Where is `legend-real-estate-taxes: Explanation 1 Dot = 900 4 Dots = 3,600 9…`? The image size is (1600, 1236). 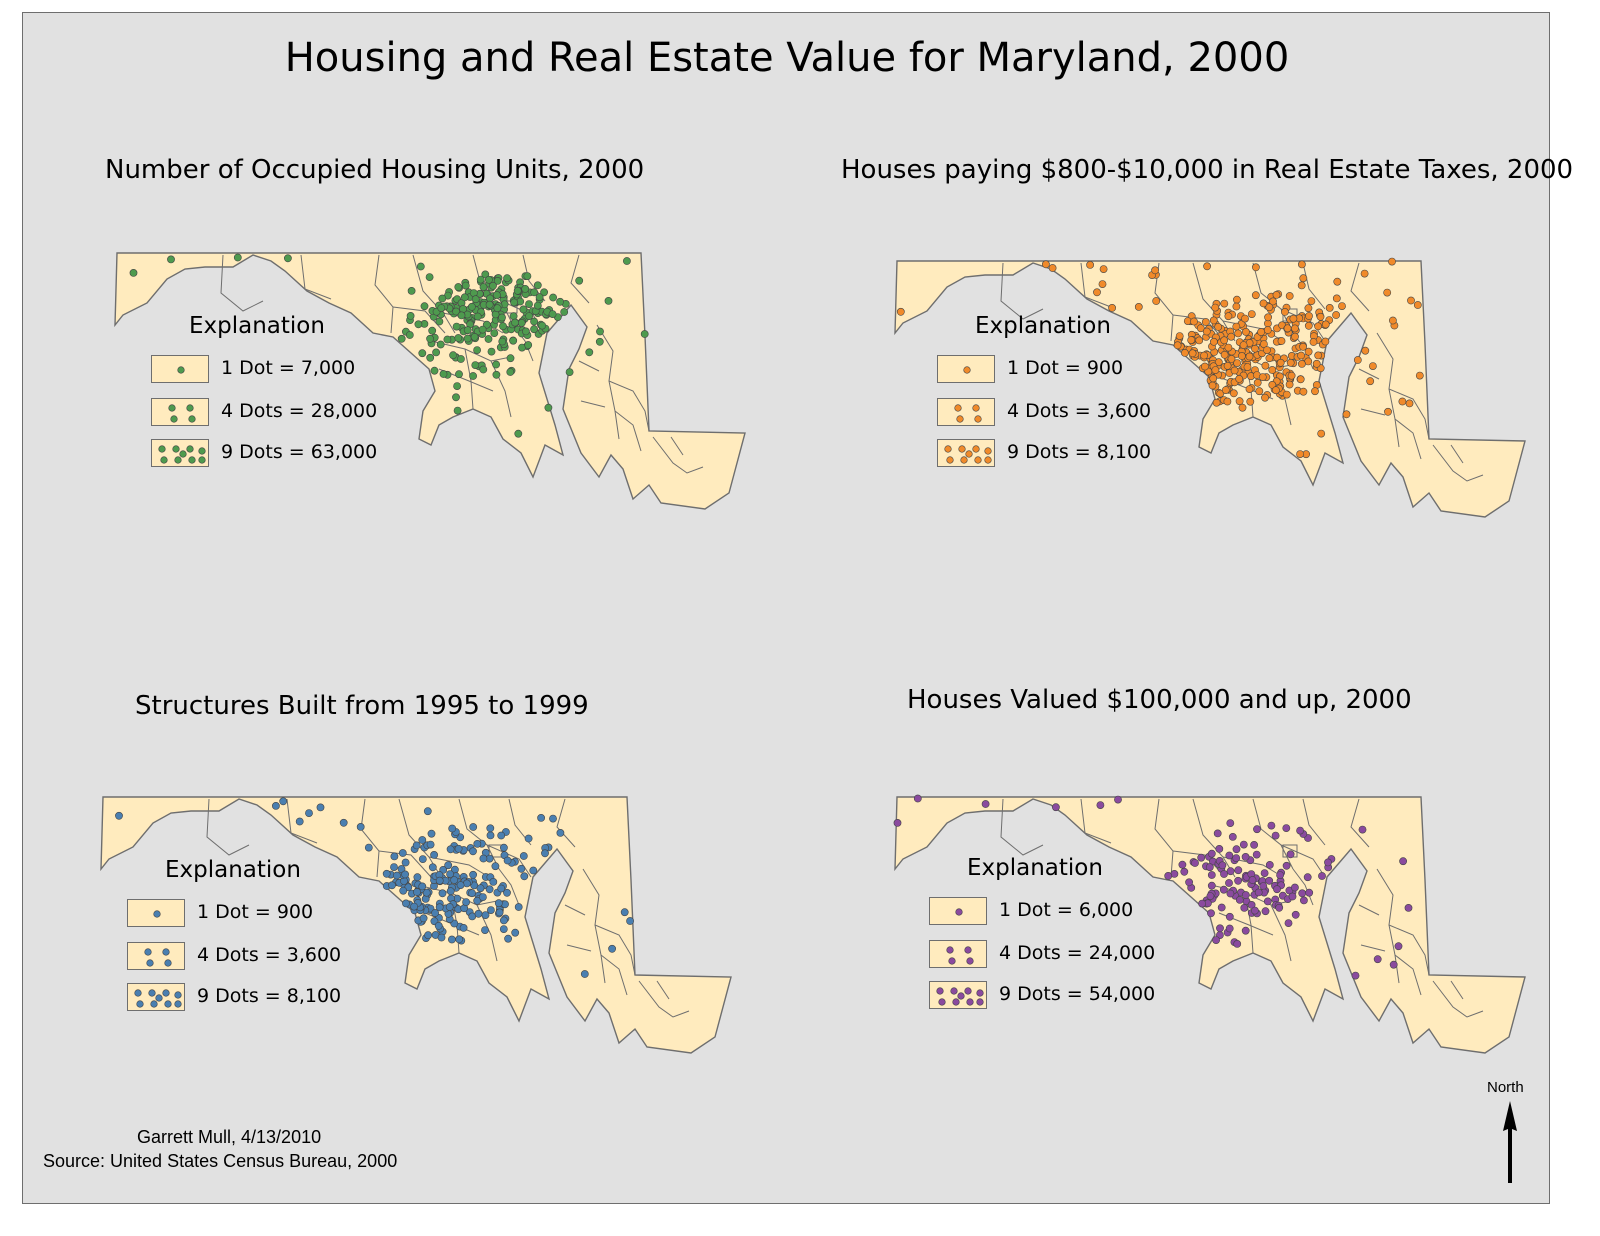 legend-real-estate-taxes: Explanation 1 Dot = 900 4 Dots = 3,600 9… is located at coordinates (1067, 393).